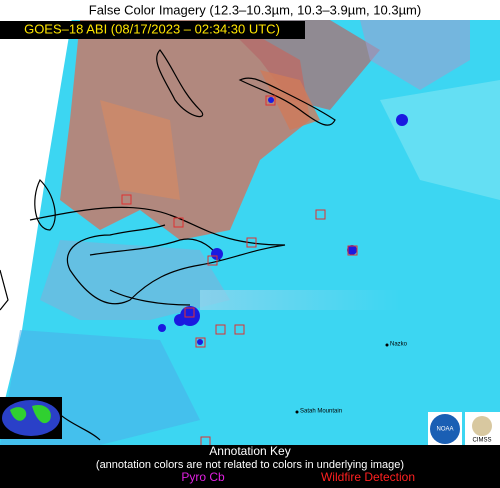 This screenshot has width=500, height=488. What do you see at coordinates (321, 412) in the screenshot?
I see `place-label: Satah Mountain` at bounding box center [321, 412].